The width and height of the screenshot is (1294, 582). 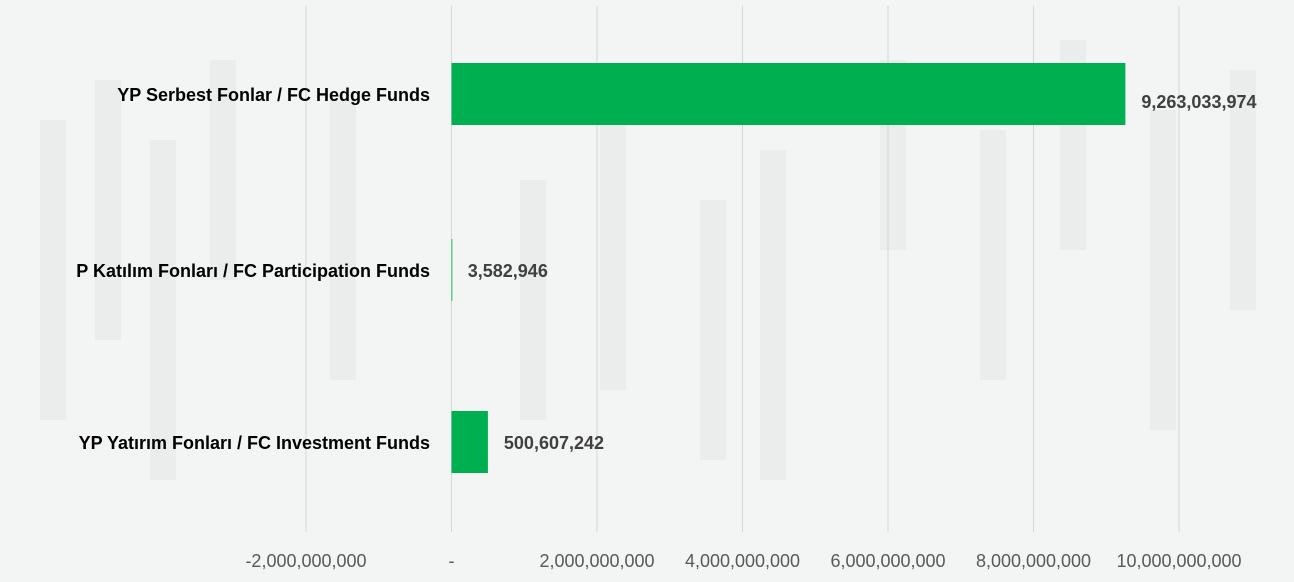 I want to click on x-tick-label: 10,000,000,000, so click(x=1178, y=561).